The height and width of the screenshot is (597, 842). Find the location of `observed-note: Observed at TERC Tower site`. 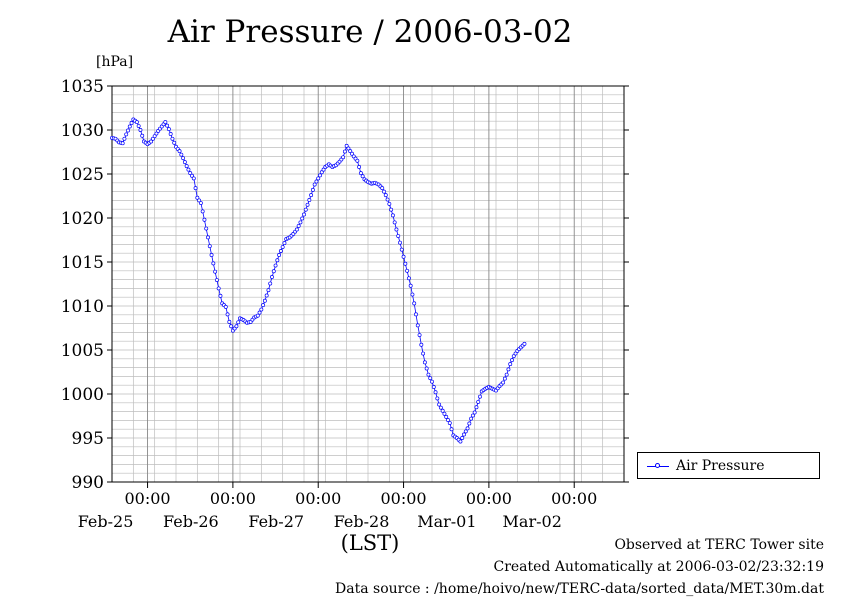

observed-note: Observed at TERC Tower site is located at coordinates (719, 545).